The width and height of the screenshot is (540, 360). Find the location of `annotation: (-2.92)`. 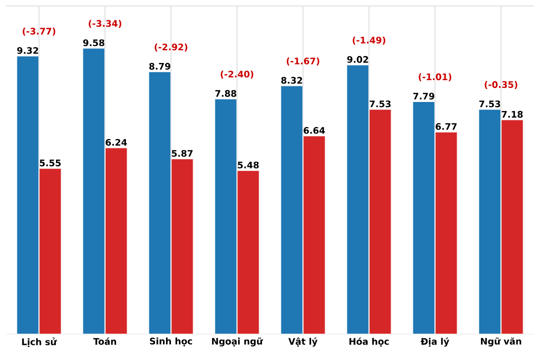

annotation: (-2.92) is located at coordinates (171, 47).